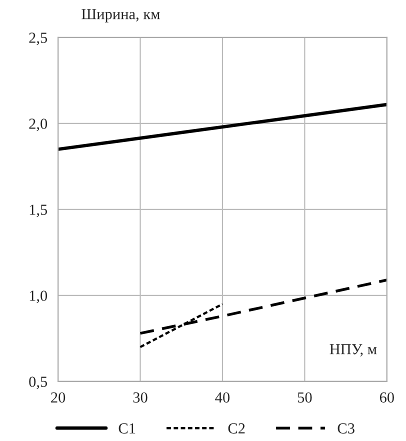  Describe the element at coordinates (38, 39) in the screenshot. I see `y-tick-label: 2,5` at that location.